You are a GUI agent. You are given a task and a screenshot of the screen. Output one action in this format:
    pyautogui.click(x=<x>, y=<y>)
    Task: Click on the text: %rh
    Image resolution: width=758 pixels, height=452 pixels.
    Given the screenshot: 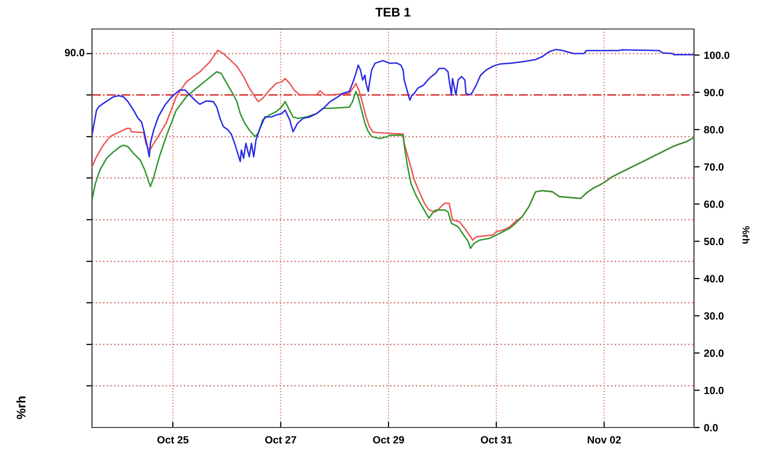 What is the action you would take?
    pyautogui.click(x=21, y=408)
    